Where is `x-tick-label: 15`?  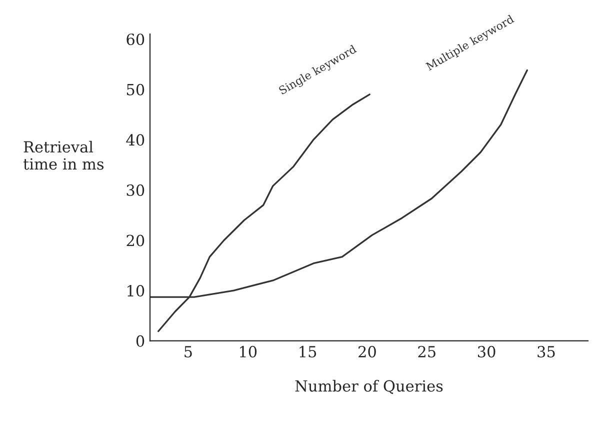 x-tick-label: 15 is located at coordinates (308, 352).